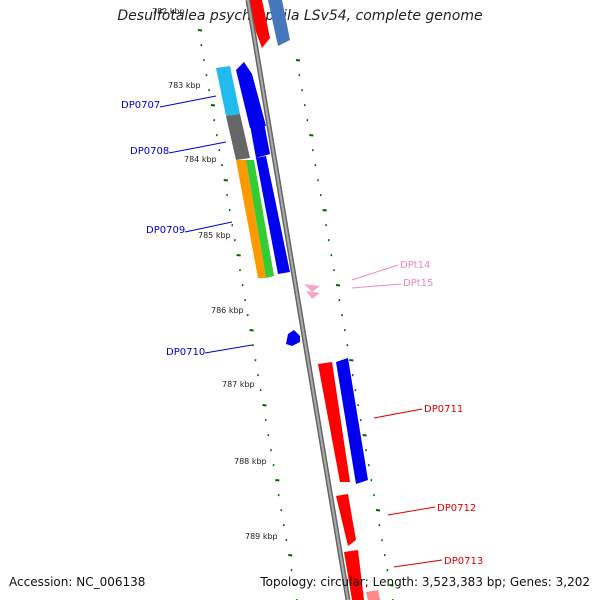  I want to click on gene-dp0713, so click(362, 575).